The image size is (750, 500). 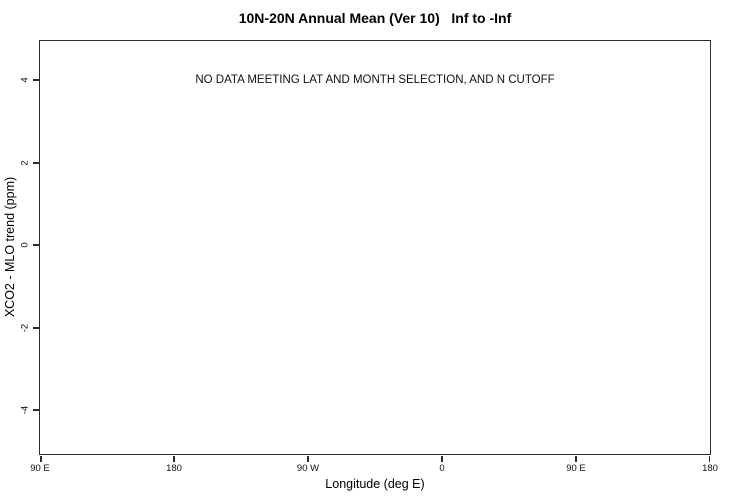 What do you see at coordinates (25, 163) in the screenshot?
I see `y-tick-label: 2` at bounding box center [25, 163].